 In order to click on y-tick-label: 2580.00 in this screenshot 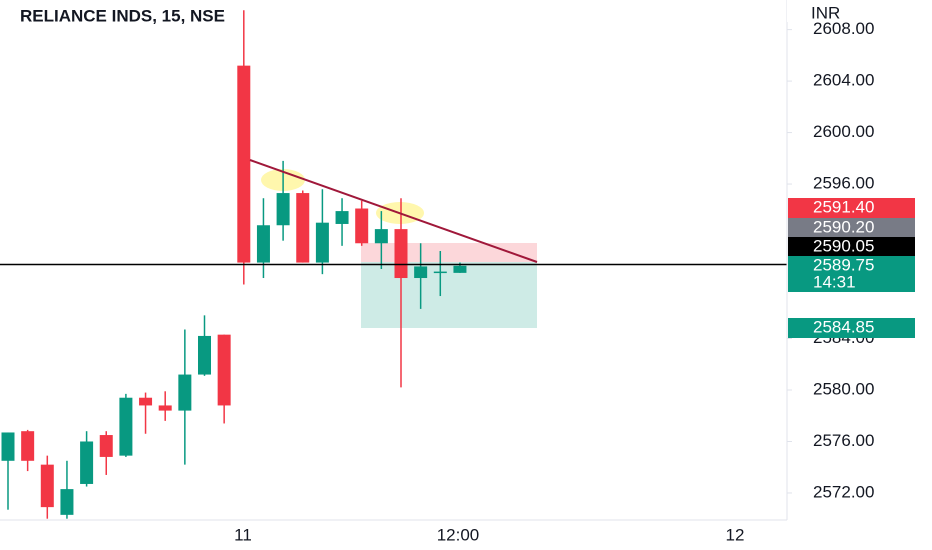, I will do `click(843, 388)`.